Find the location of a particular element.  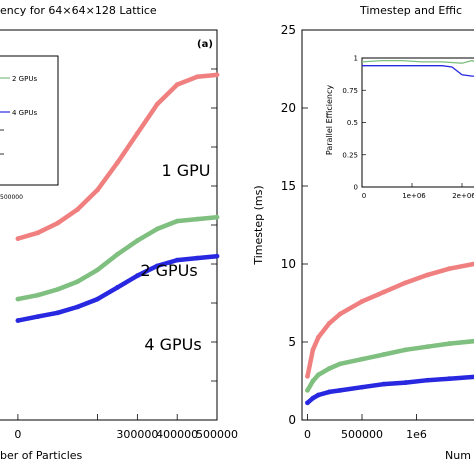

panel-b-x-ticks: 0 500000 1e6 is located at coordinates (365, 427).